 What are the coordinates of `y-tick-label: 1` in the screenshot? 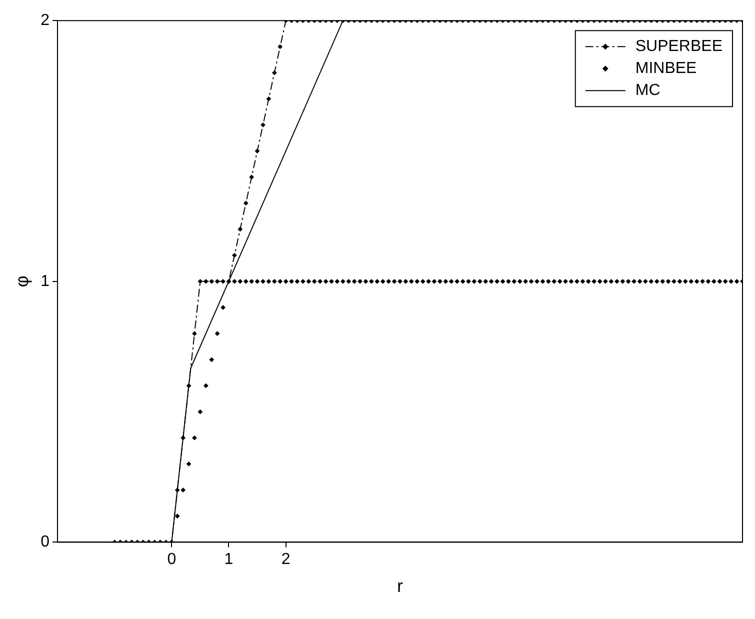 It's located at (45, 281).